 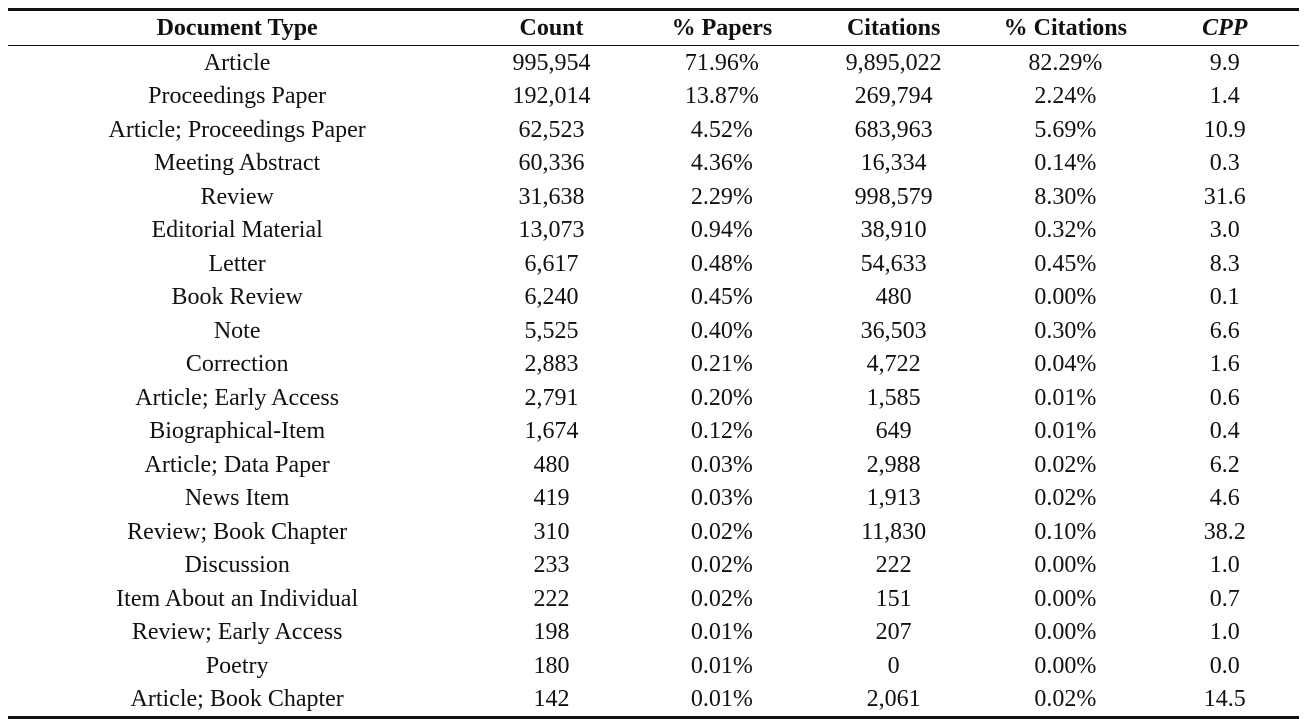 What do you see at coordinates (893, 498) in the screenshot?
I see `cell-citations: 1,913` at bounding box center [893, 498].